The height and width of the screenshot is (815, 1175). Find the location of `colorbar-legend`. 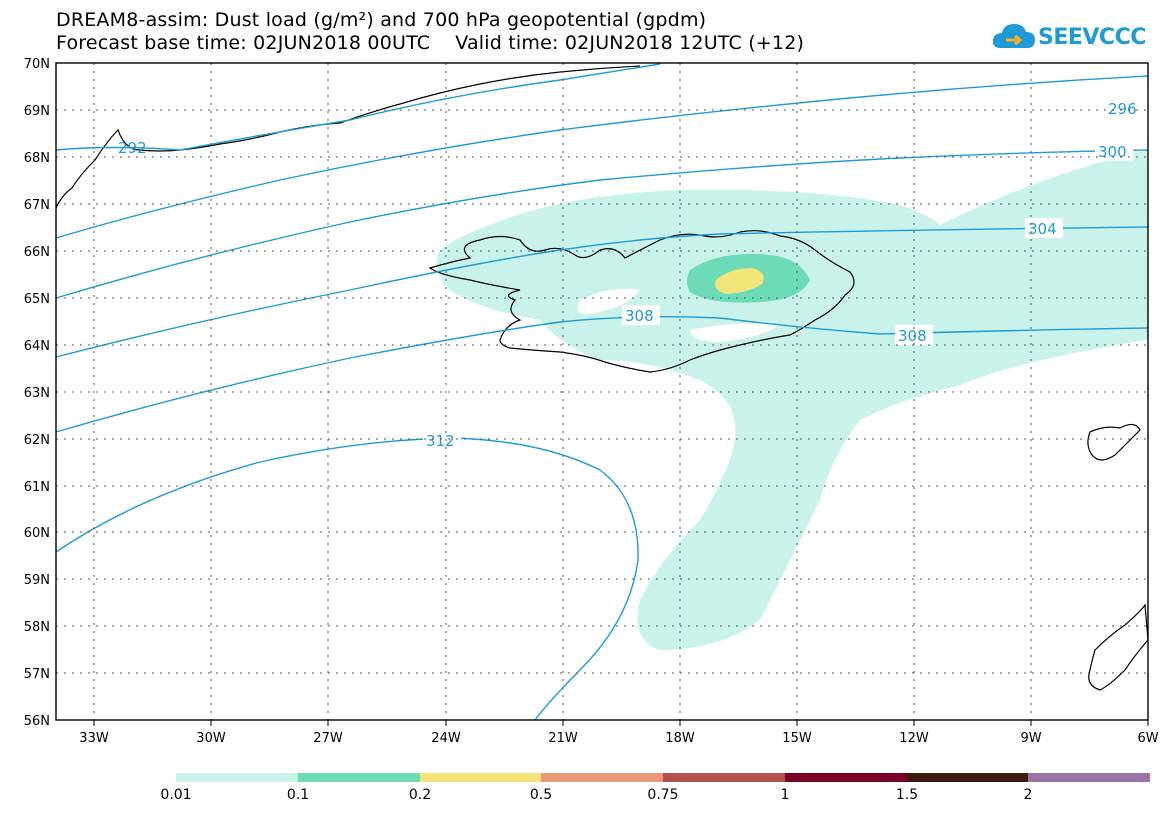

colorbar-legend is located at coordinates (663, 777).